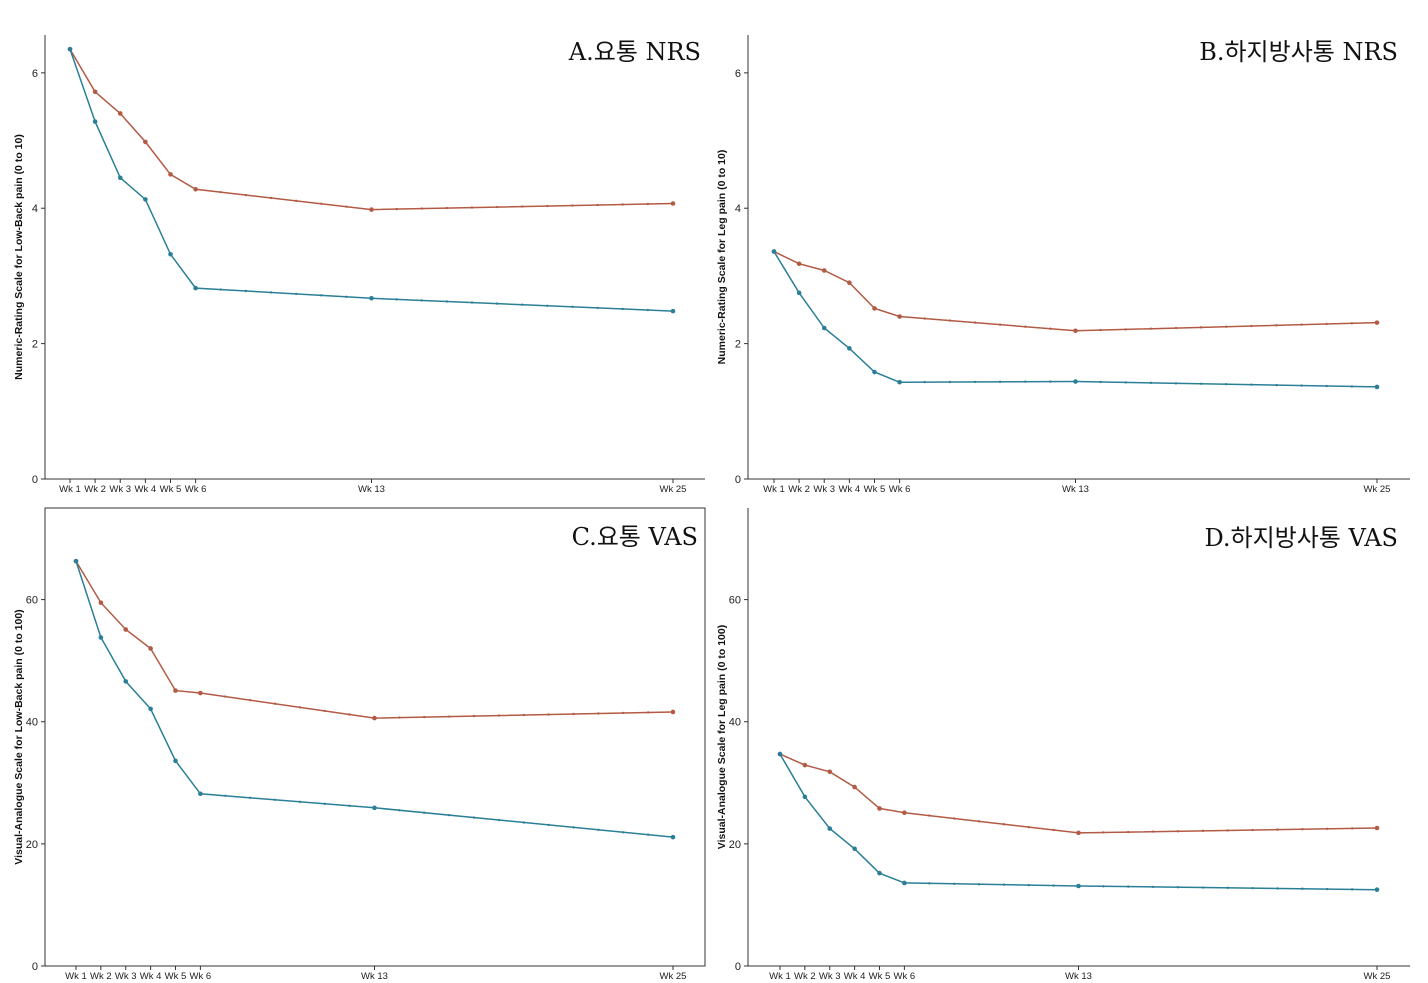  What do you see at coordinates (735, 845) in the screenshot?
I see `y-tick-label: 20` at bounding box center [735, 845].